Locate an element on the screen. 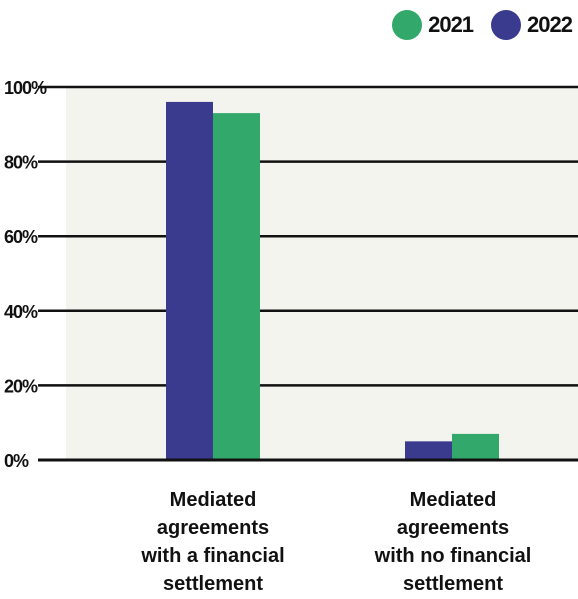  y-tick-label-0: 0% is located at coordinates (16, 461).